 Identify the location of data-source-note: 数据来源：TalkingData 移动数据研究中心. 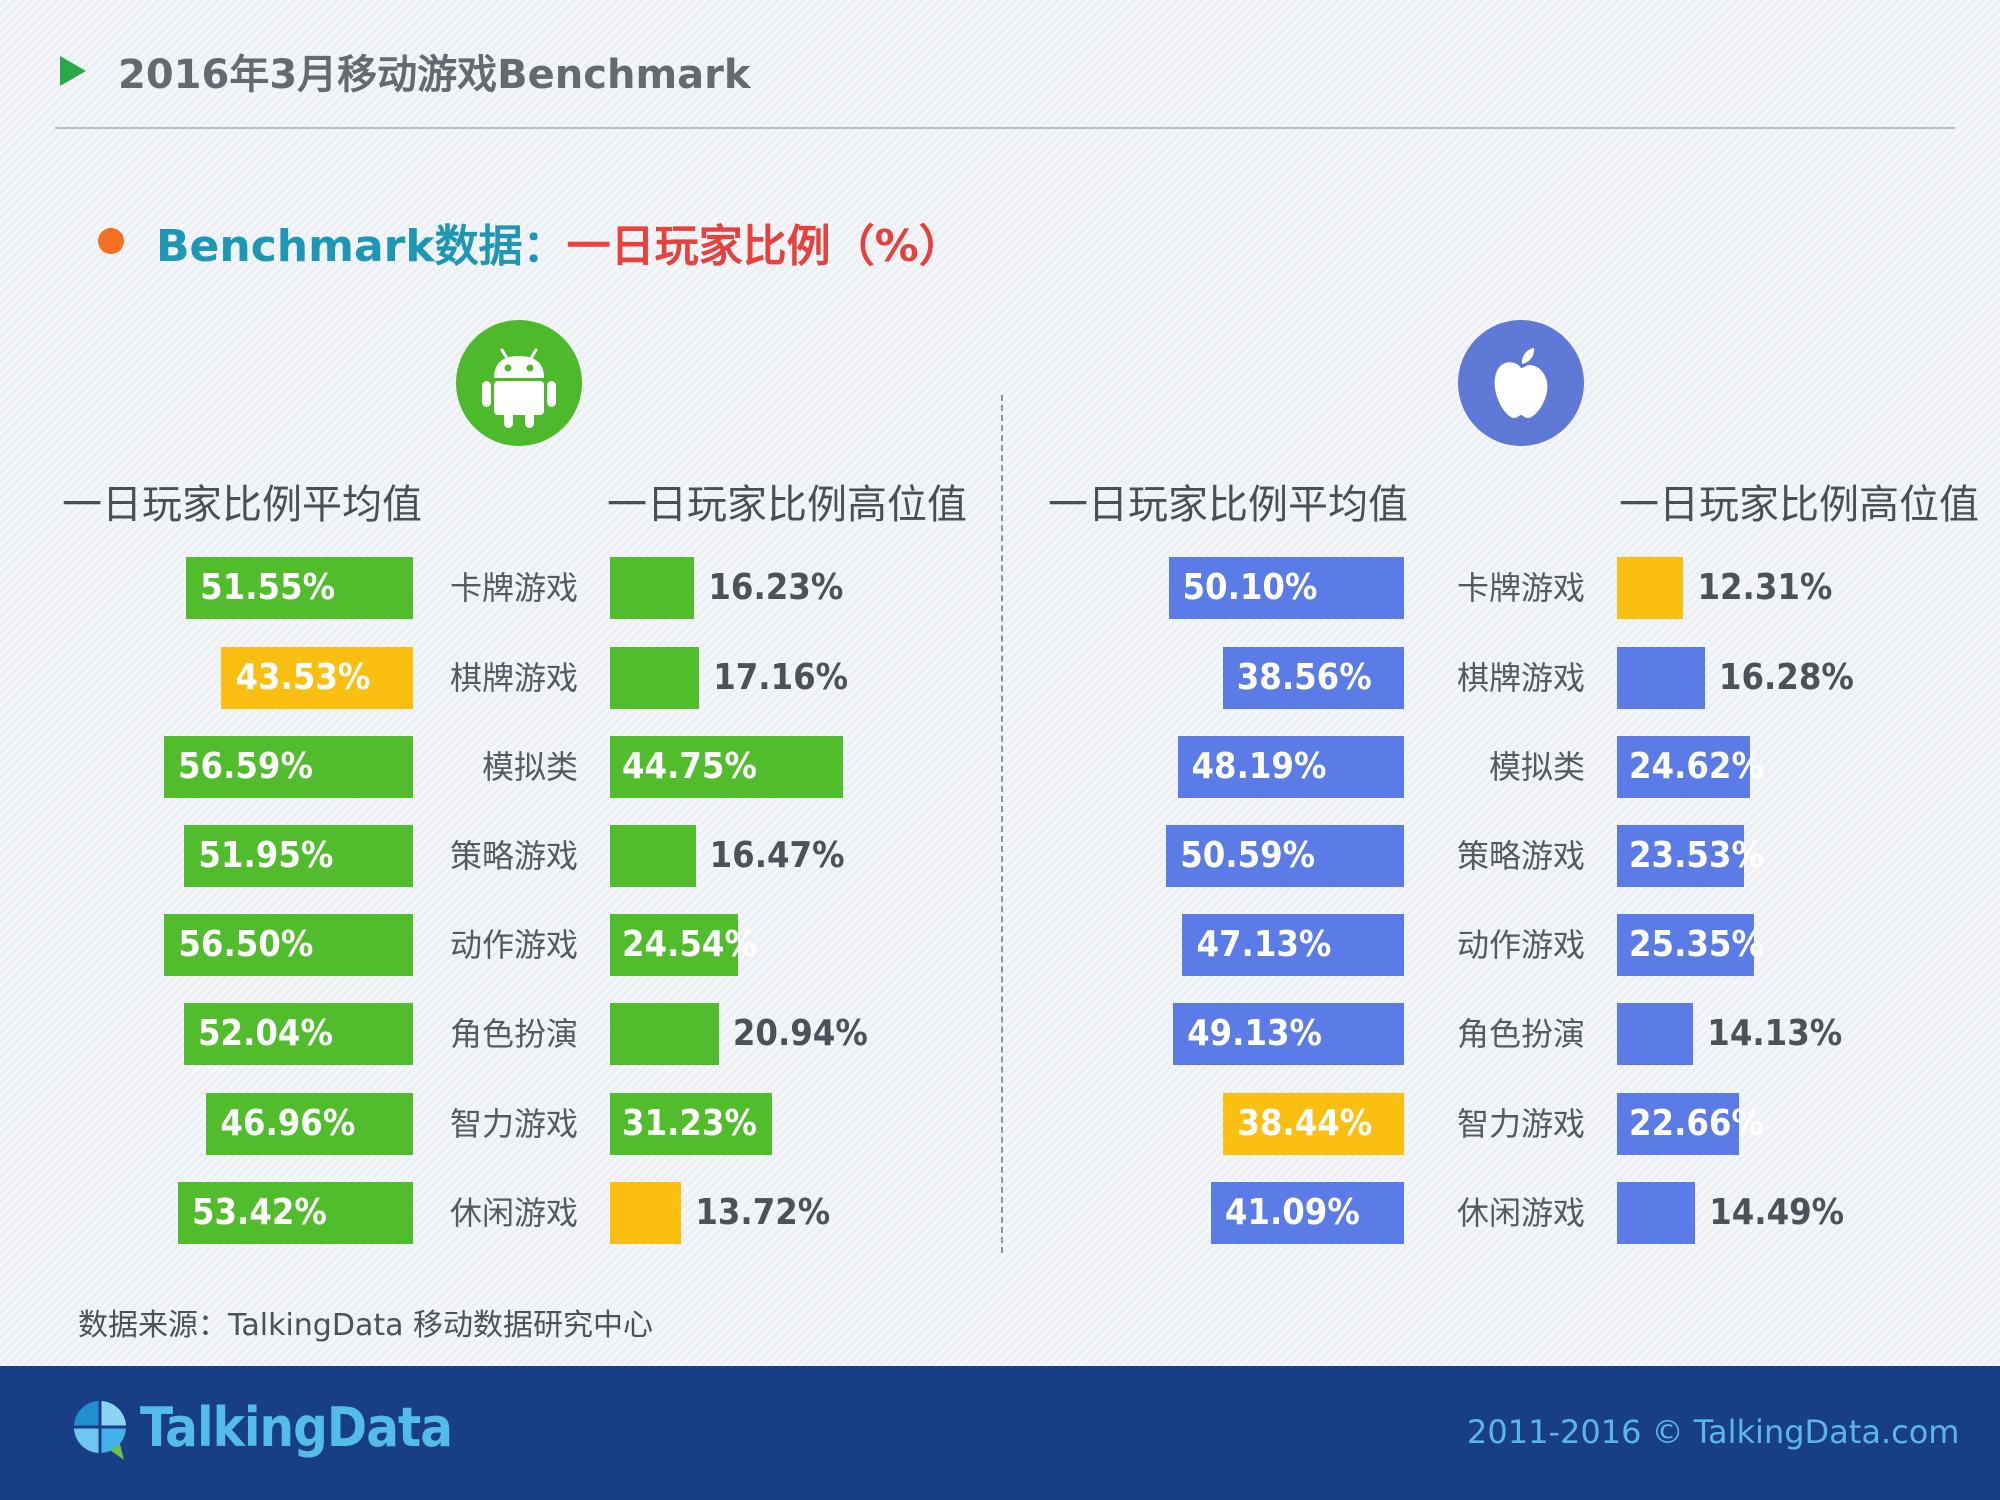
(366, 1325).